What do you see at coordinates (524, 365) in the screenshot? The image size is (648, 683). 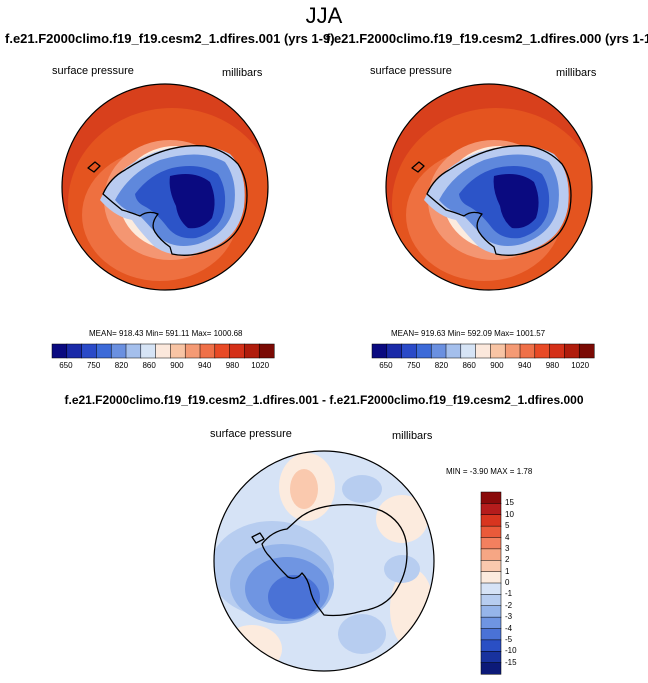 I see `panel2-colorbar-tick-label: 940` at bounding box center [524, 365].